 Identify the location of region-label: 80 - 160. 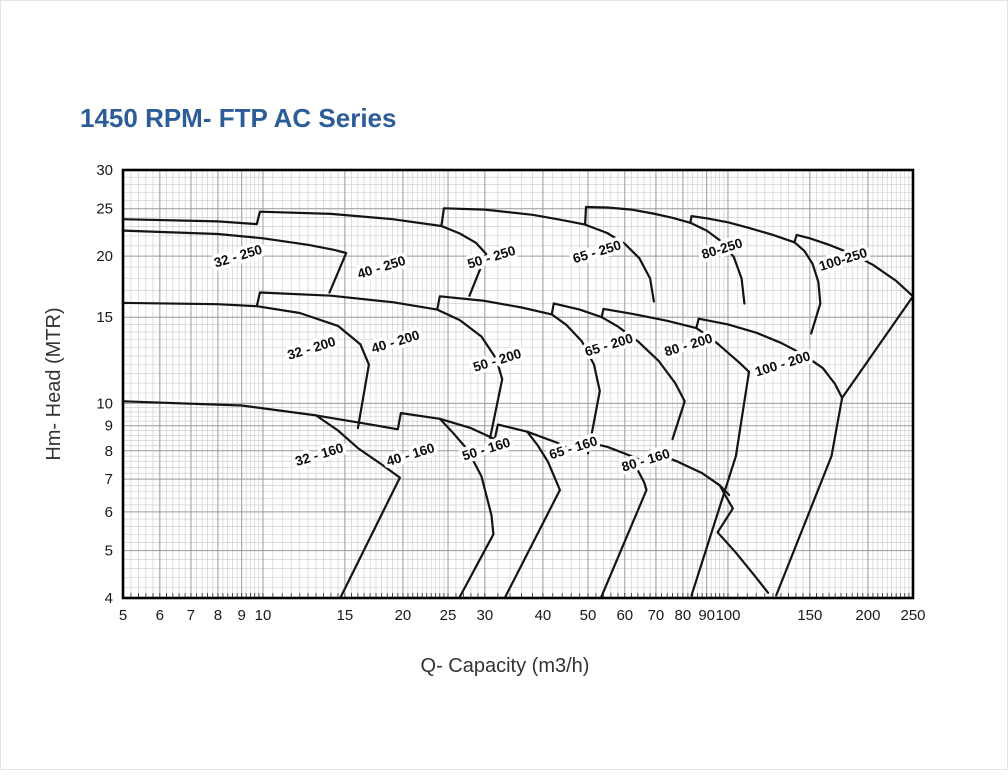
(646, 460).